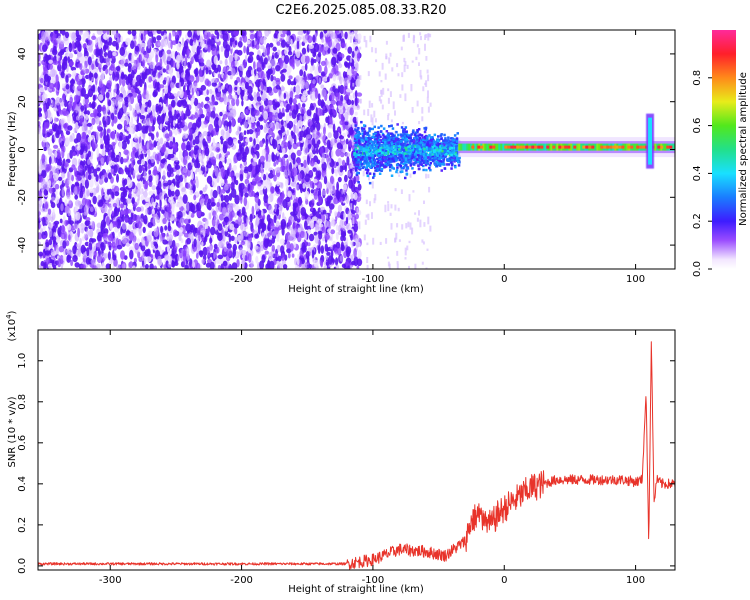  What do you see at coordinates (360, 10) in the screenshot?
I see `figure-title: C2E6.2025.085.08.33.R20` at bounding box center [360, 10].